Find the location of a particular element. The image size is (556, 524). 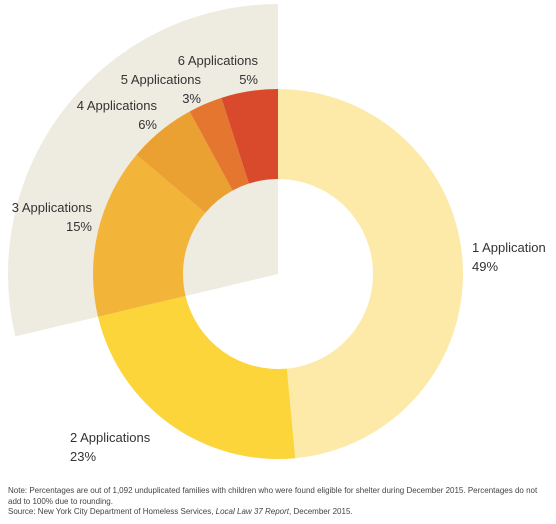

value-6-applications: 5% is located at coordinates (248, 79).